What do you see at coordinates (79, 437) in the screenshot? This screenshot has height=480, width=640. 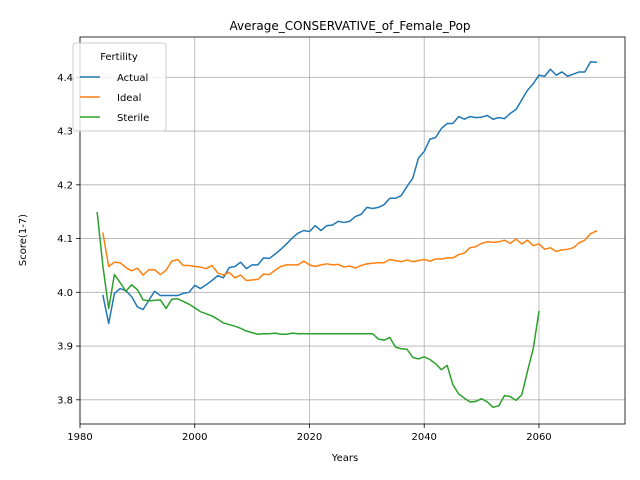 I see `x-tick-label: 1980` at bounding box center [79, 437].